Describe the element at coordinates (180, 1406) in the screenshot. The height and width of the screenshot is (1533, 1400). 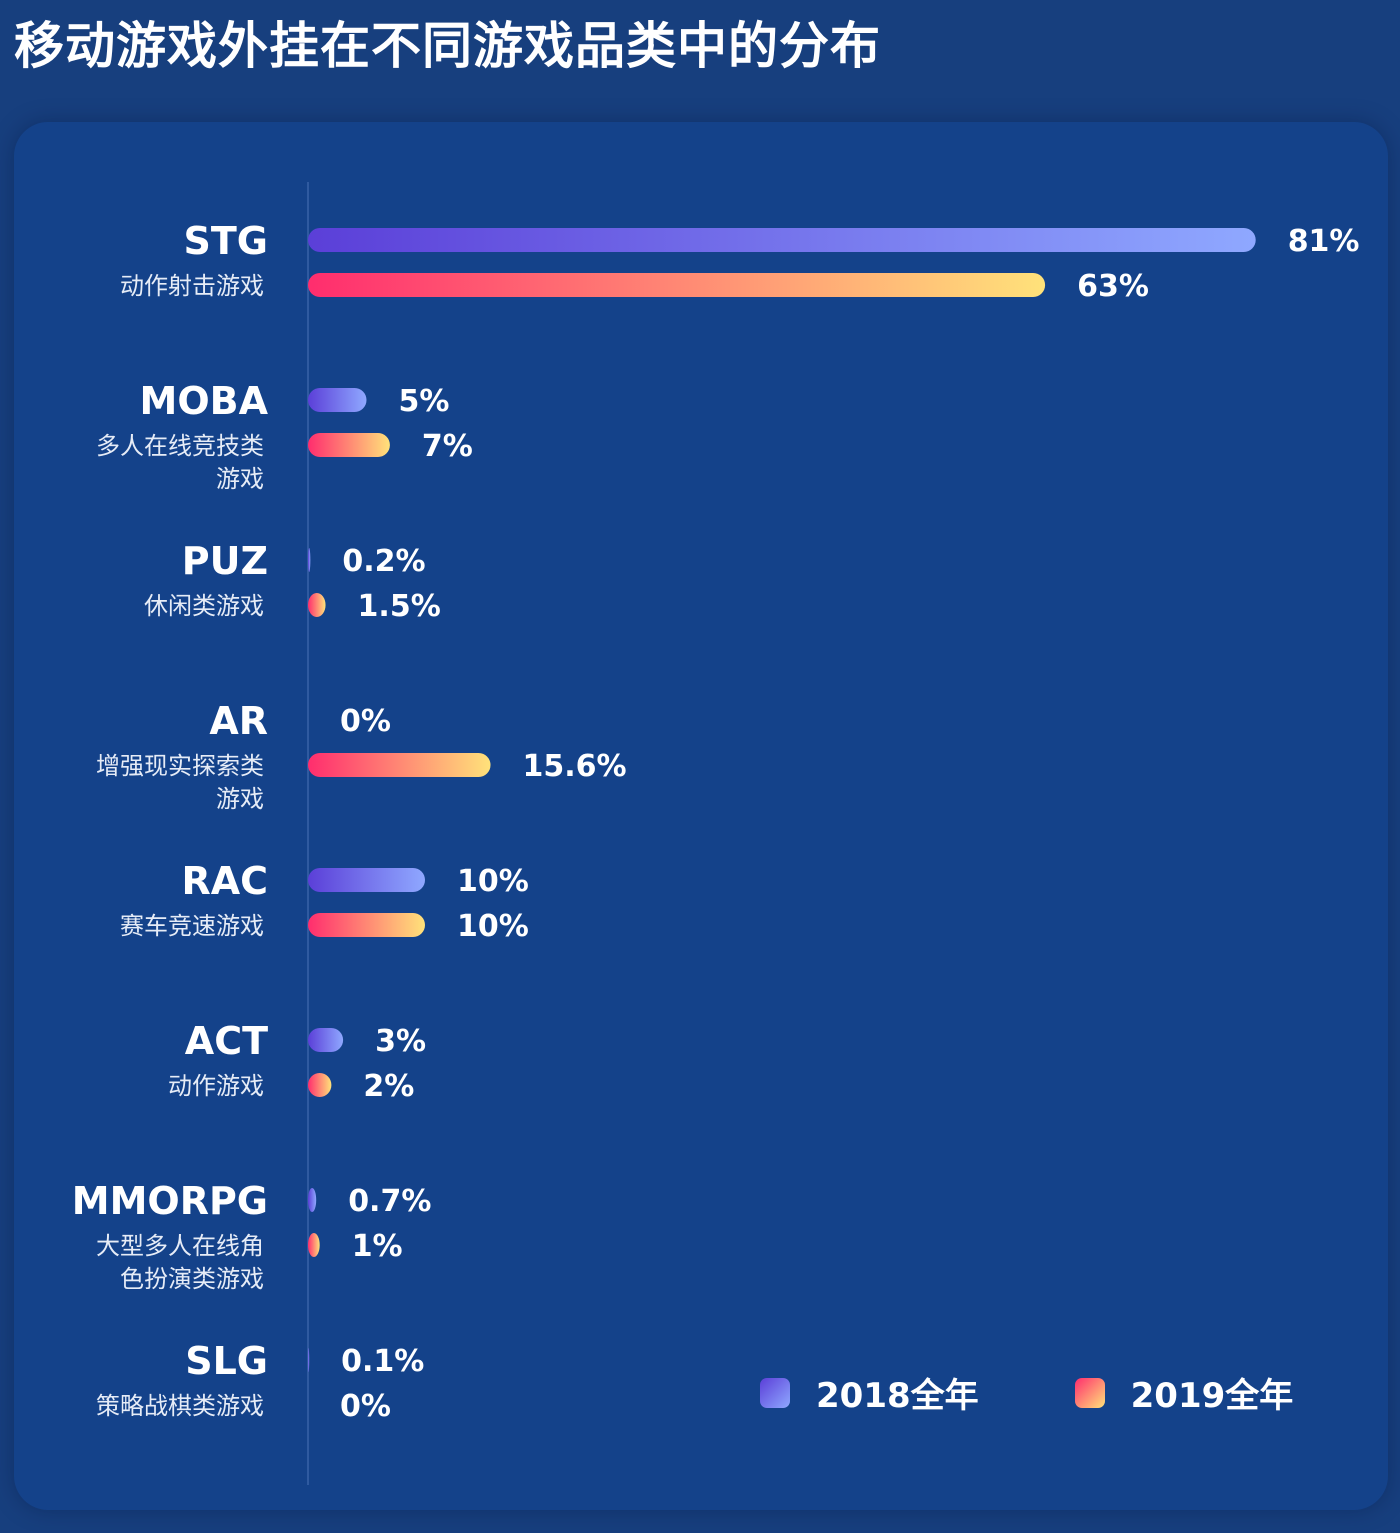
I see `category-name-slg: 策略战棋类游戏` at that location.